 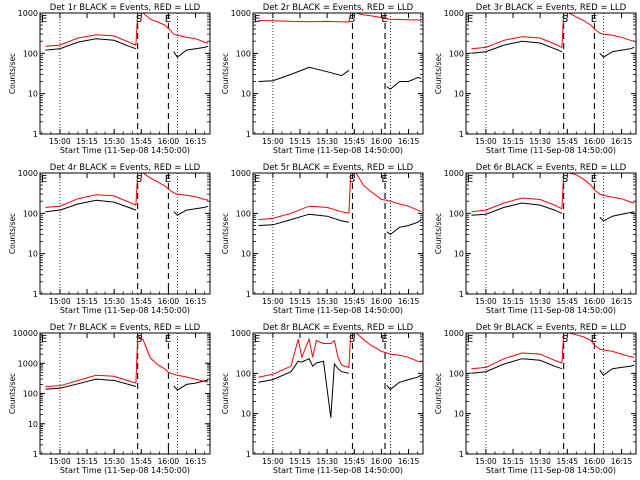 I want to click on panel-title: Det 4r BLACK = Events, RED = LLD, so click(x=125, y=168).